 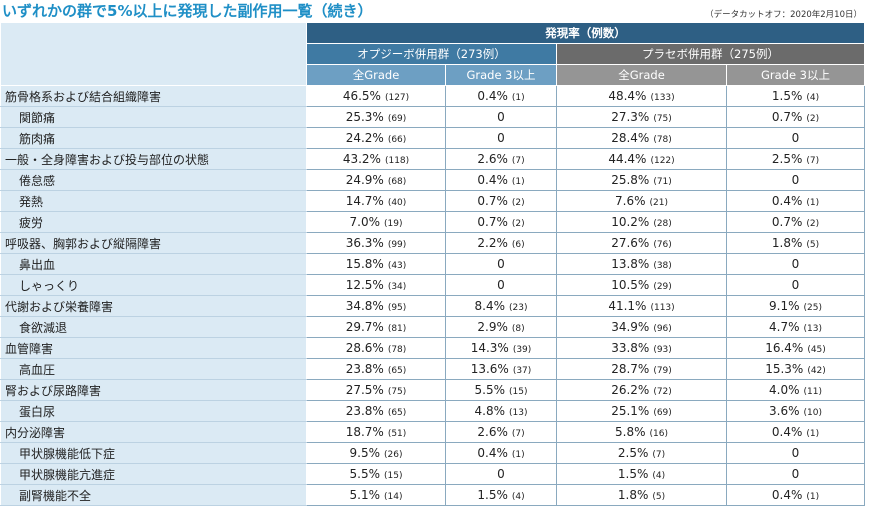 I want to click on count-value: (19), so click(x=393, y=224).